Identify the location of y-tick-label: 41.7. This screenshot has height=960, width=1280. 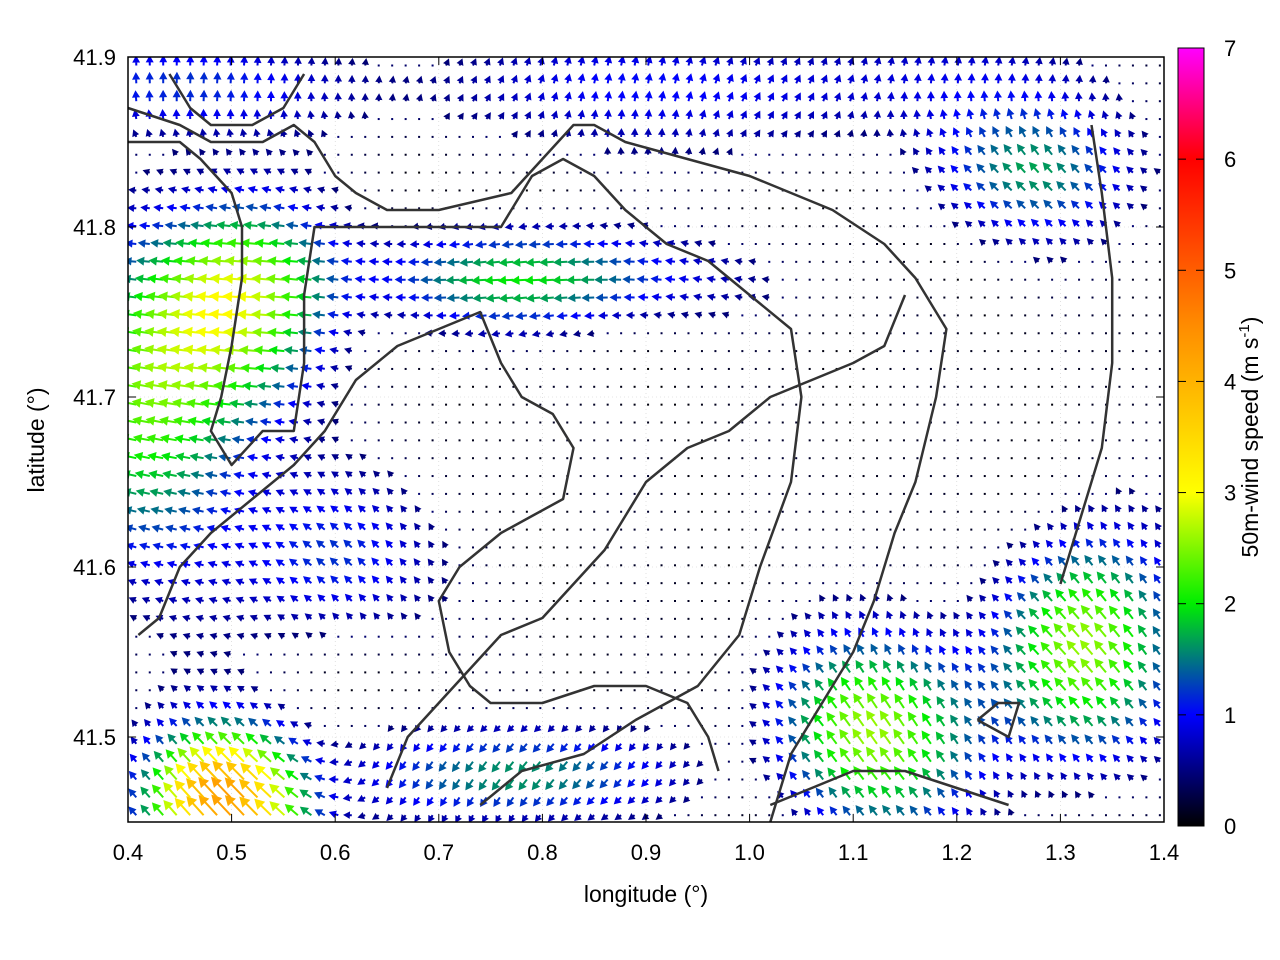
(94, 397).